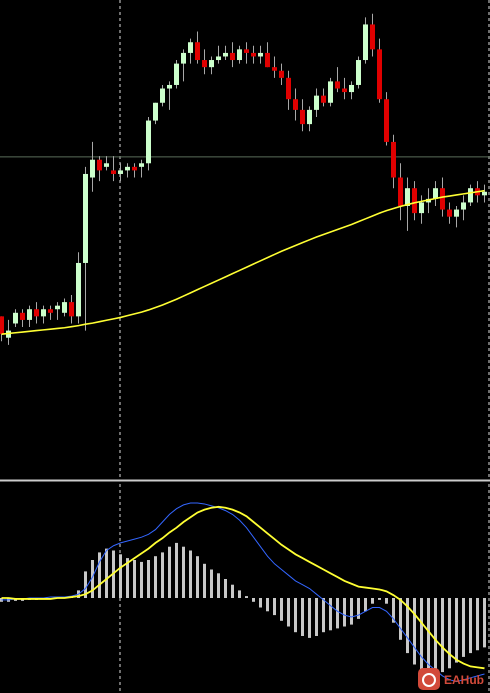 This screenshot has width=490, height=693. Describe the element at coordinates (429, 679) in the screenshot. I see `watermark-badge` at that location.